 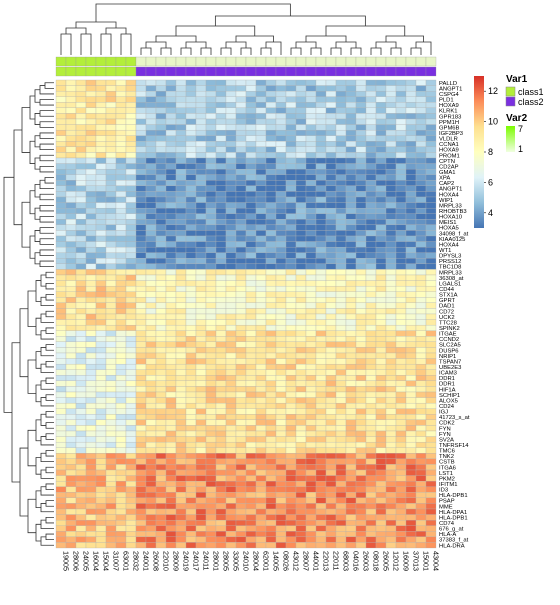 I want to click on column-label: 24019, so click(x=186, y=561).